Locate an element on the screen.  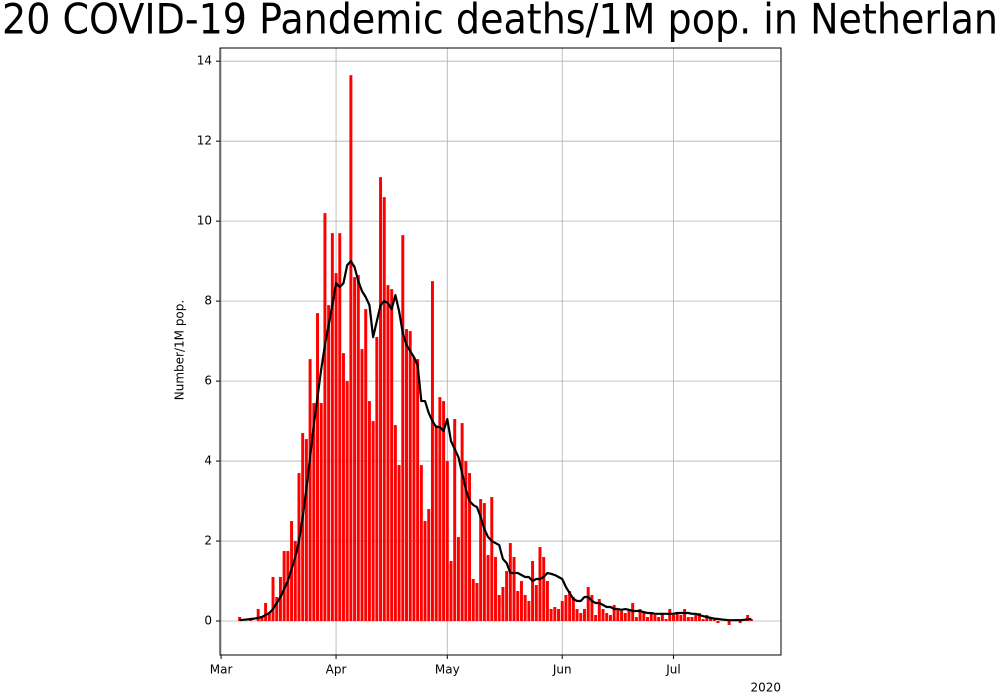
x-tick-label: May is located at coordinates (447, 670).